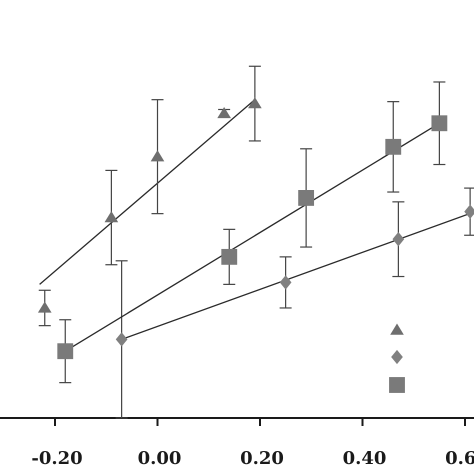 This screenshot has height=474, width=474. Describe the element at coordinates (459, 458) in the screenshot. I see `x-tick-label: 0.60` at that location.